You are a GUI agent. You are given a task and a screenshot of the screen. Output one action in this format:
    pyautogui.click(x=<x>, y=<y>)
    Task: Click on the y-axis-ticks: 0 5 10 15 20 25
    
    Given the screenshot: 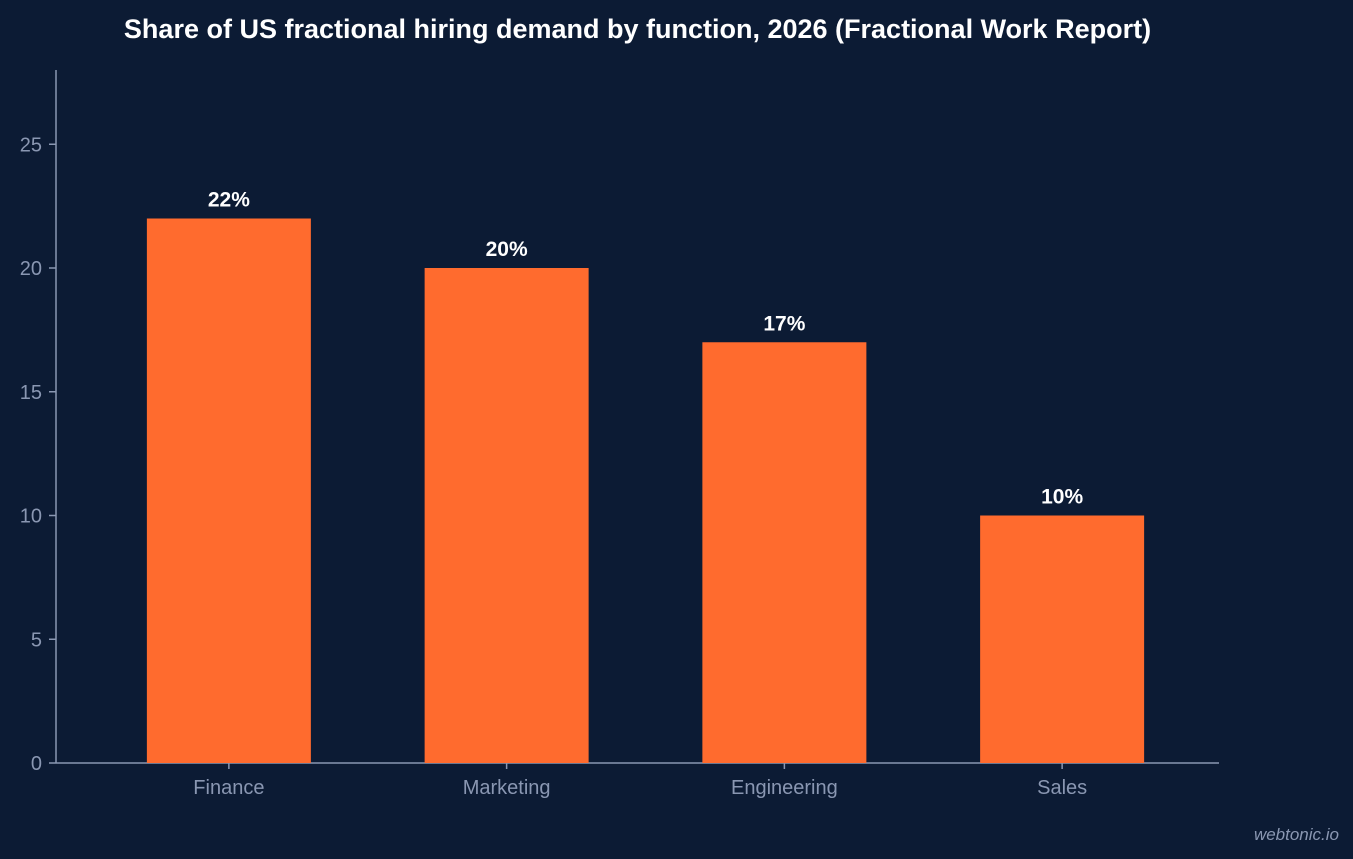 What is the action you would take?
    pyautogui.click(x=38, y=454)
    